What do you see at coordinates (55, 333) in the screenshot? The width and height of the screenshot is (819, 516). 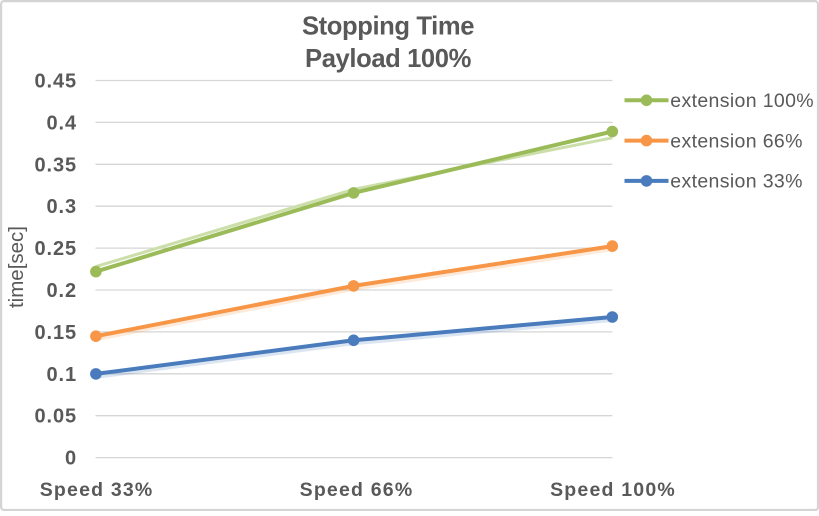 I see `svg-text: 0.15` at bounding box center [55, 333].